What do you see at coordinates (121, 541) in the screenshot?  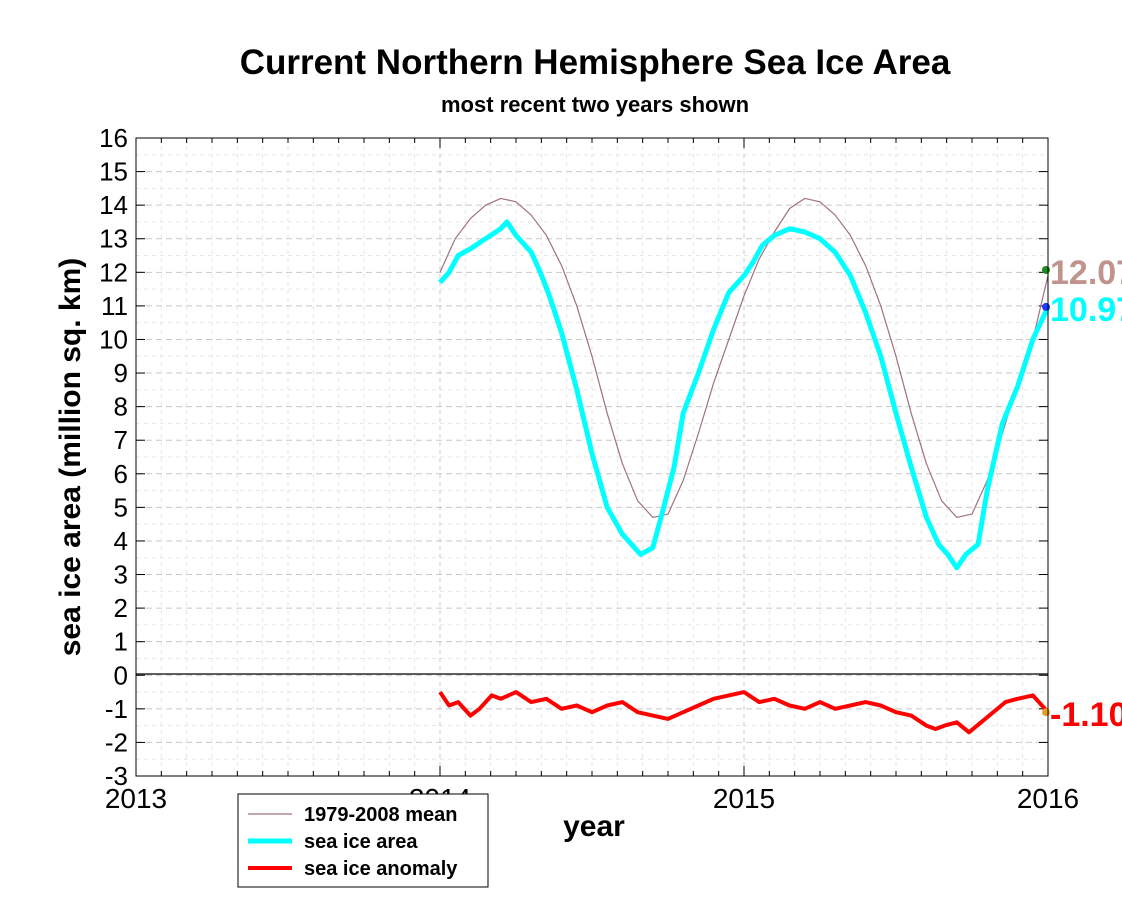 I see `y-tick-label: 4` at bounding box center [121, 541].